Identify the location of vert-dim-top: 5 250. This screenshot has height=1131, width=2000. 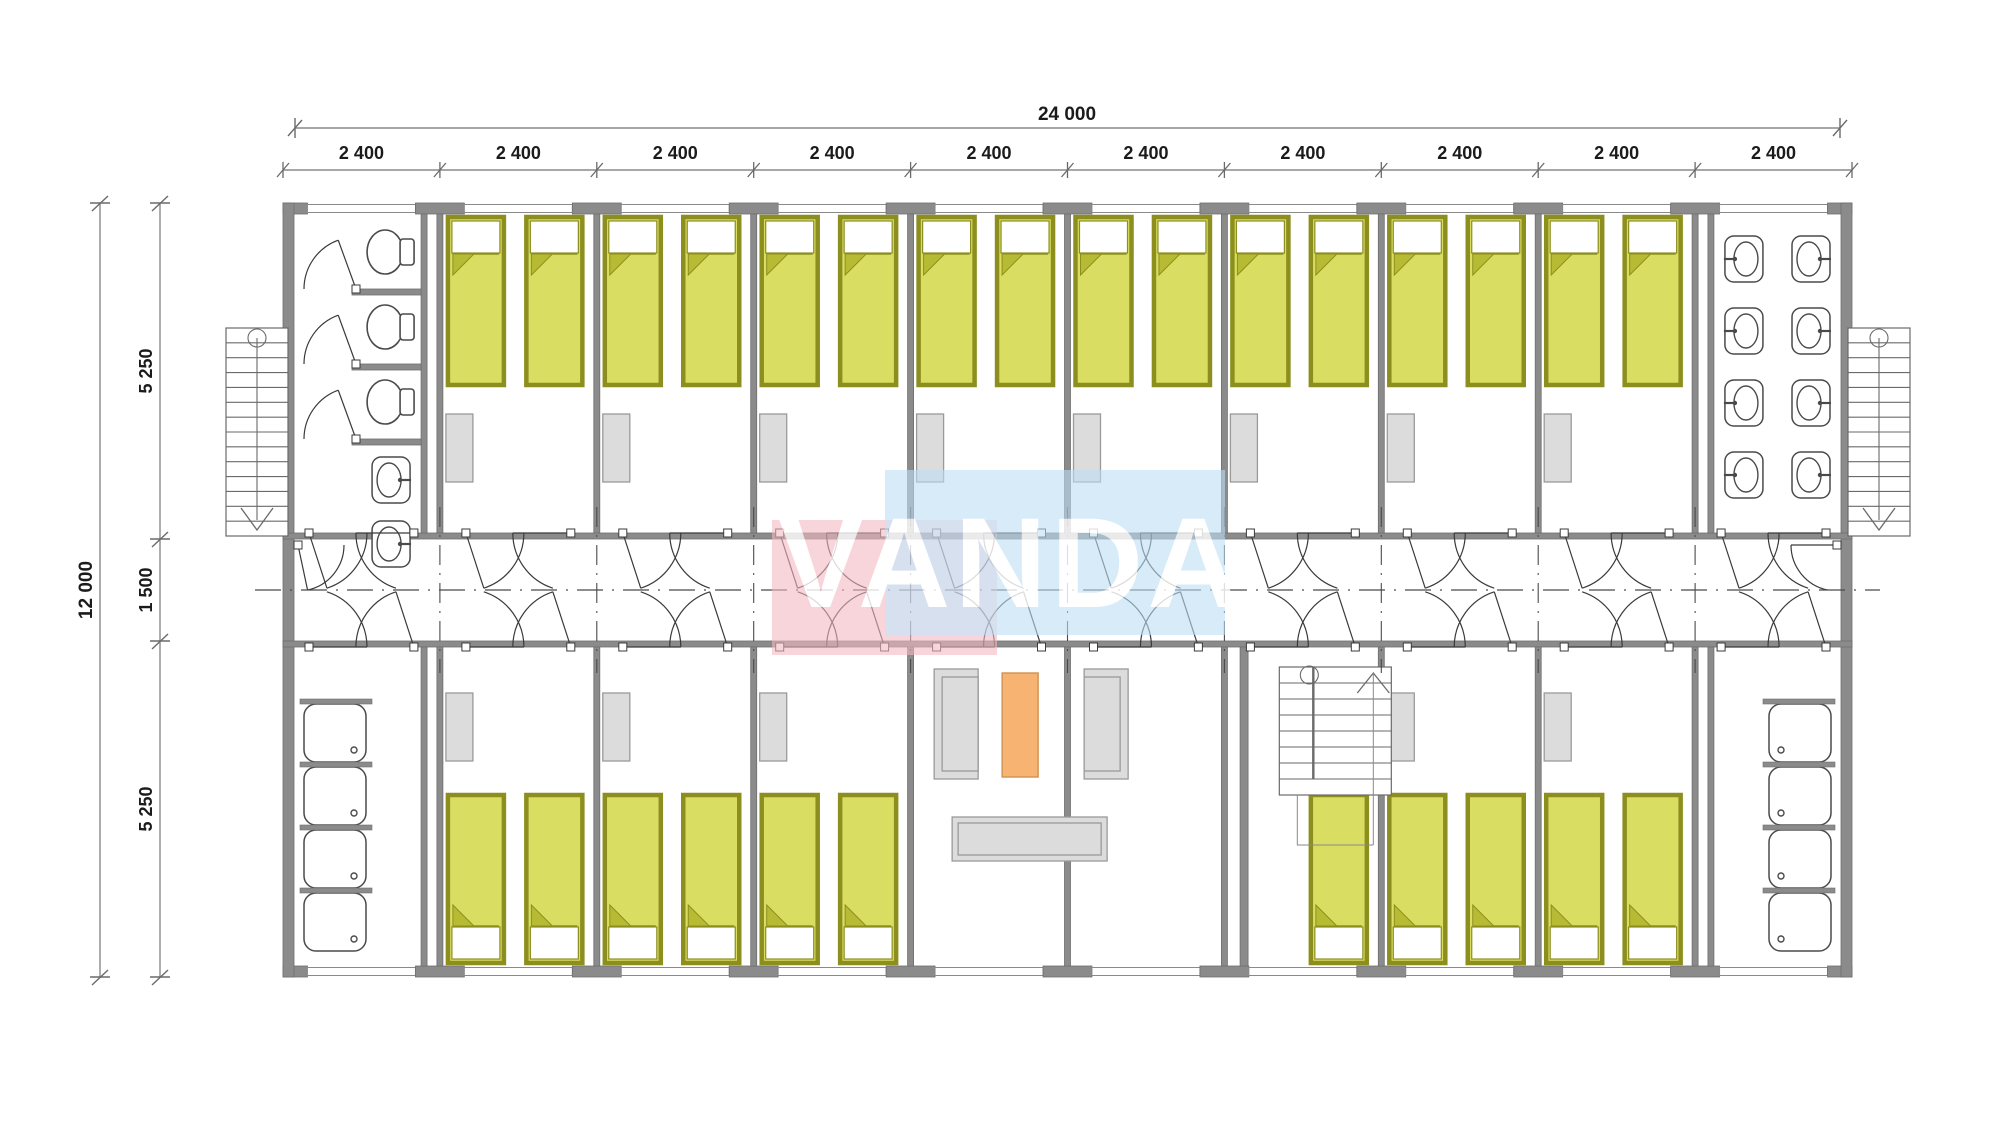
(146, 370).